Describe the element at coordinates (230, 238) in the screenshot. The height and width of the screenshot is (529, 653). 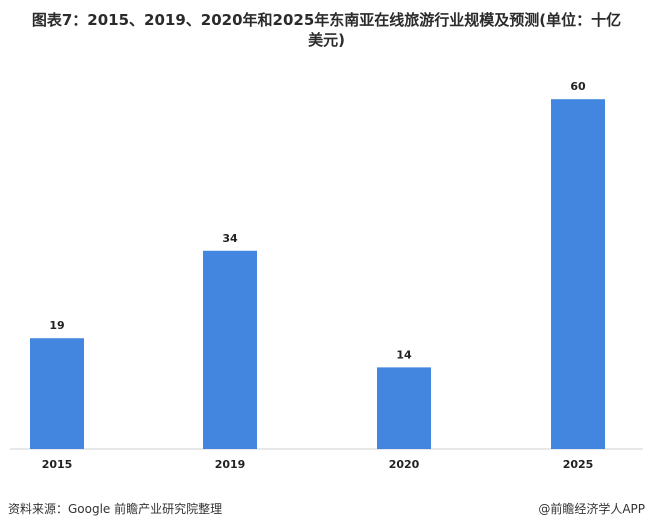
I see `data-label-2019: 34` at that location.